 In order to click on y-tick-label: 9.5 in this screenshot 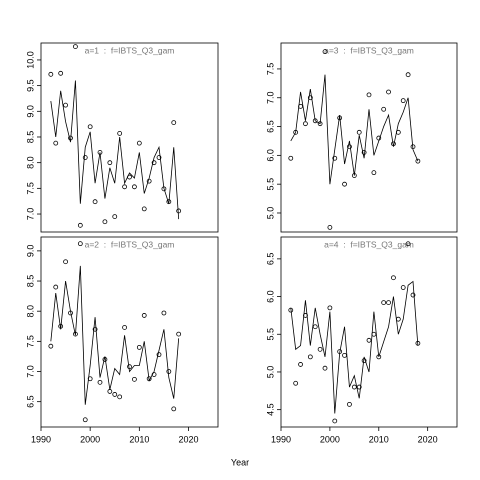, I will do `click(30, 85)`.